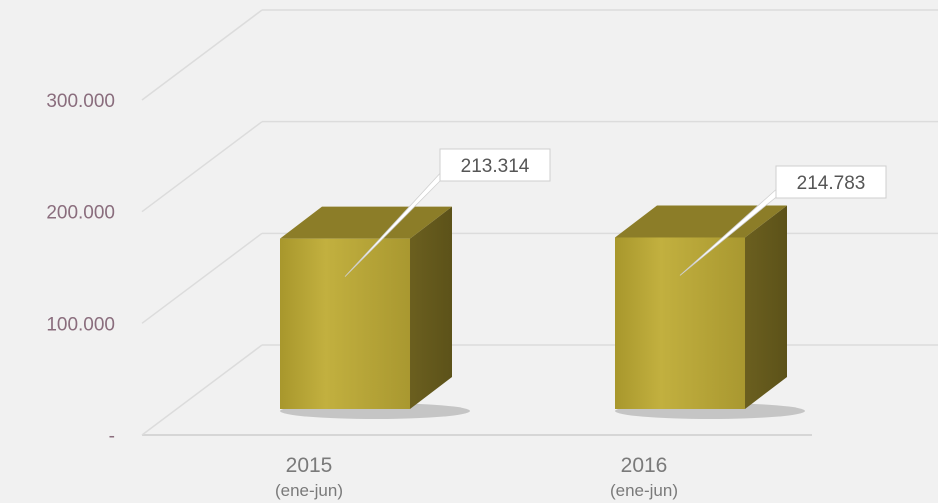  What do you see at coordinates (644, 465) in the screenshot?
I see `x-tick-label: 2016` at bounding box center [644, 465].